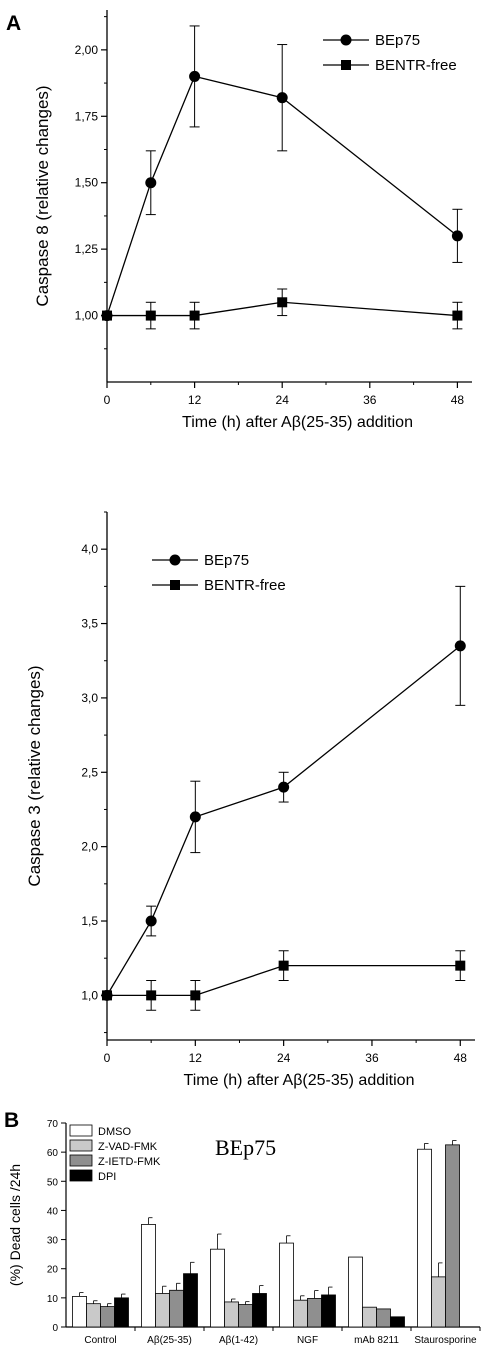 This screenshot has height=1346, width=484. I want to click on legend-label: Z-IETD-FMK, so click(129, 1162).